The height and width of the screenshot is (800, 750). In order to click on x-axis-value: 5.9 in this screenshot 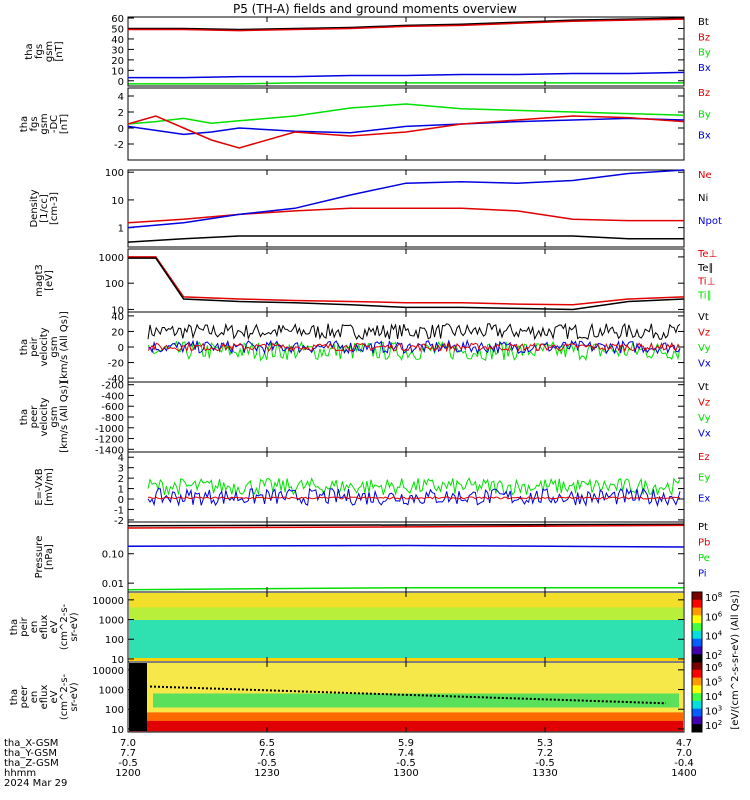, I will do `click(406, 743)`.